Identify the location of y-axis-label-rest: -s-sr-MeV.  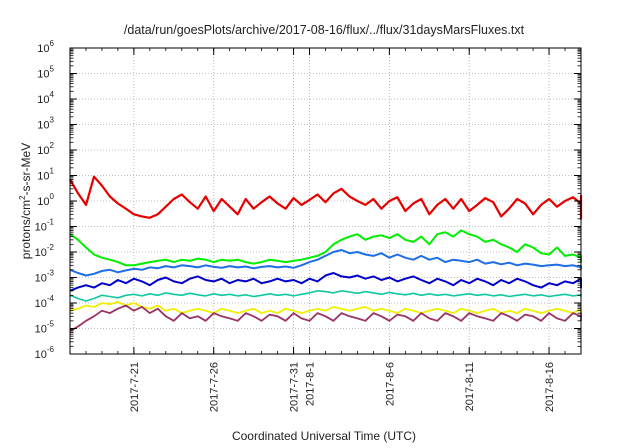
(26, 169).